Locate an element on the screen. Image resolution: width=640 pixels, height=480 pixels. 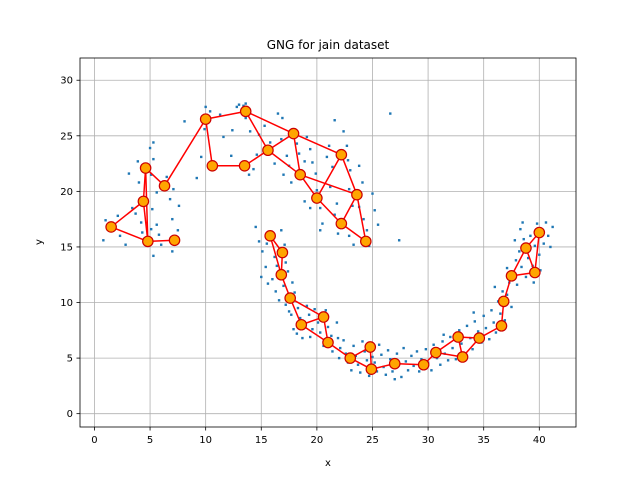
x-tick-label: 20 is located at coordinates (317, 440).